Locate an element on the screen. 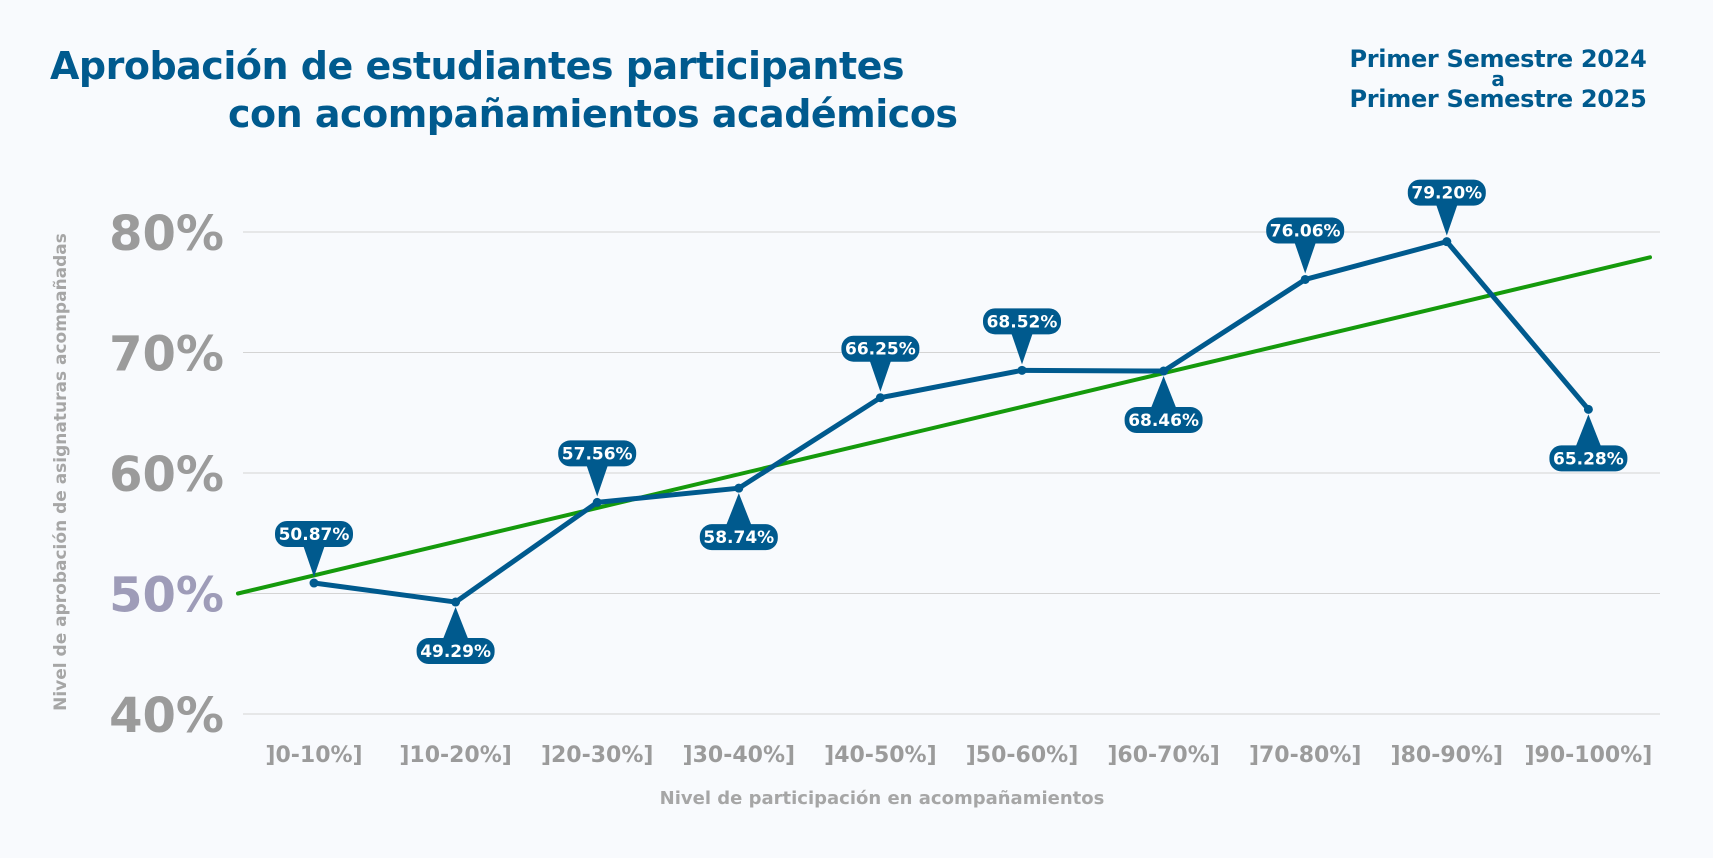 This screenshot has width=1713, height=858. period-start: Primer Semestre 2024 is located at coordinates (1498, 59).